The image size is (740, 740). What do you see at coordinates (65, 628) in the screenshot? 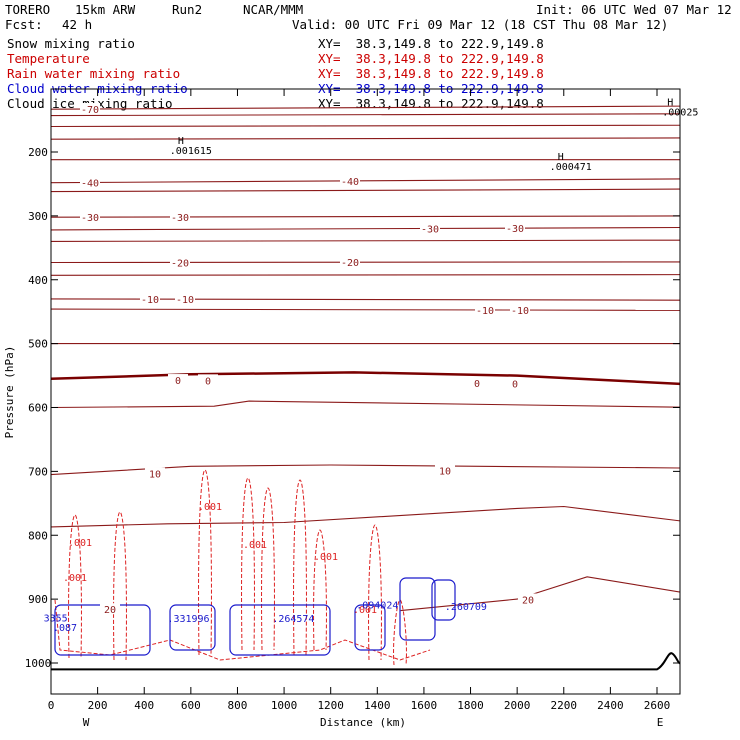
I see `cloud-water-max-label: .087` at bounding box center [65, 628].